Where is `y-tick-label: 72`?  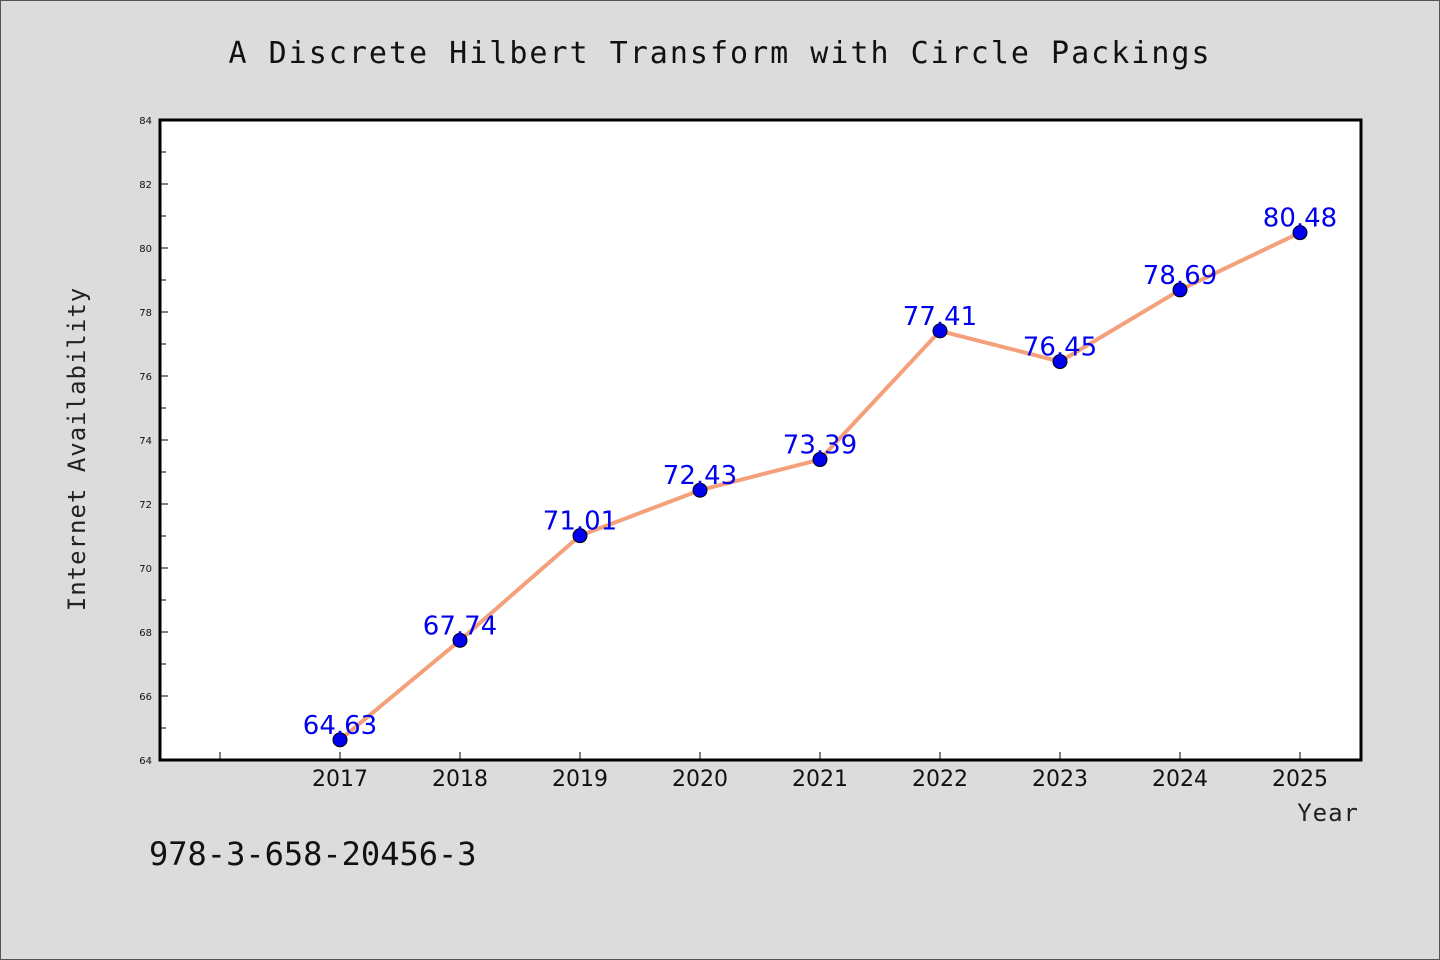
y-tick-label: 72 is located at coordinates (145, 505).